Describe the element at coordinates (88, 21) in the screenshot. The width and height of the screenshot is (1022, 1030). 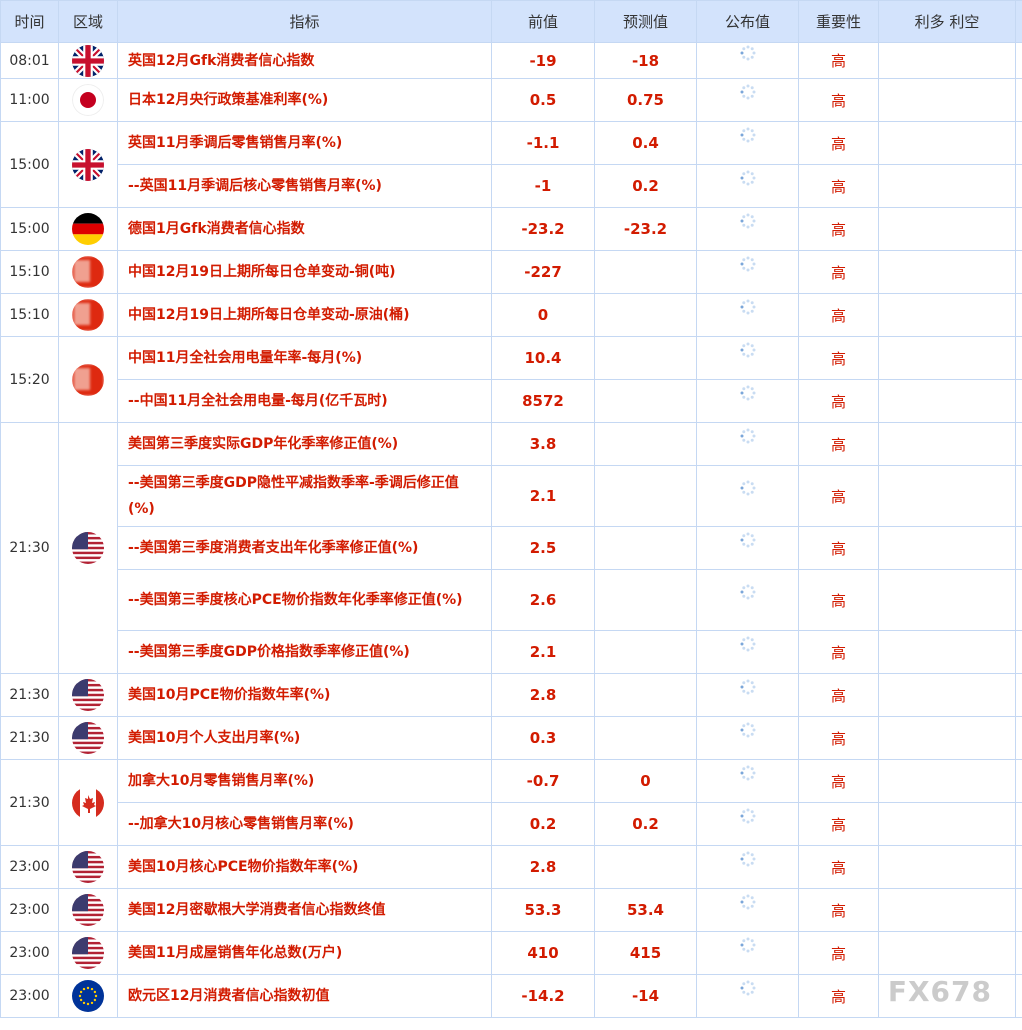
I see `header-region: 区域` at that location.